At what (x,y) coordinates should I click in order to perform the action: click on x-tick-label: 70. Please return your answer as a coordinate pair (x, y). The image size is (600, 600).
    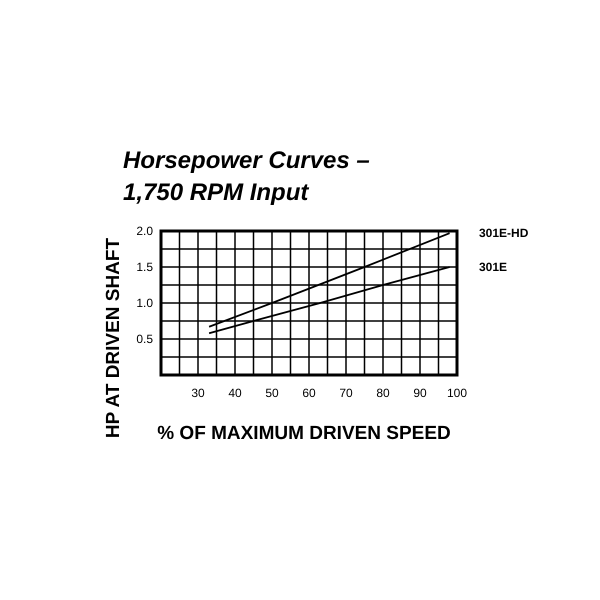
    Looking at the image, I should click on (346, 393).